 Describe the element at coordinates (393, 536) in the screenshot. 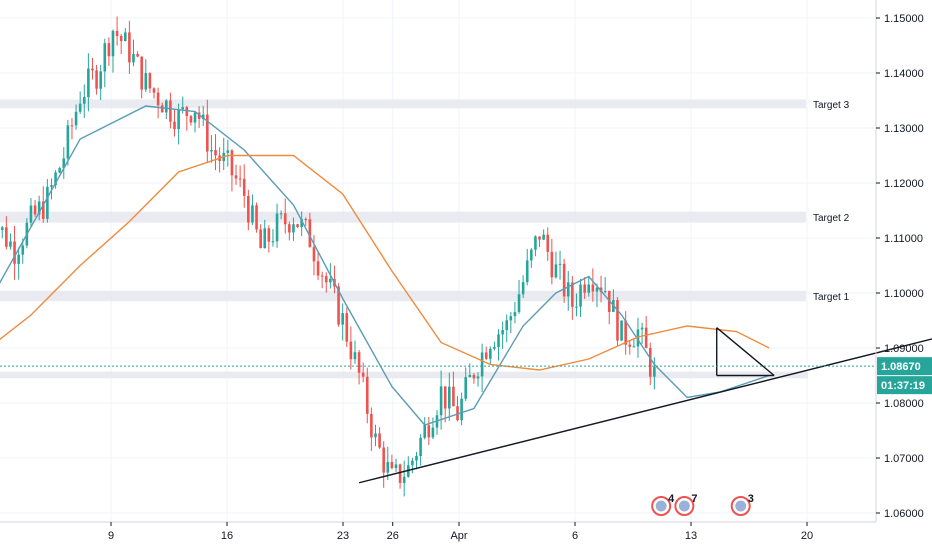

I see `x-tick-label: 26` at that location.